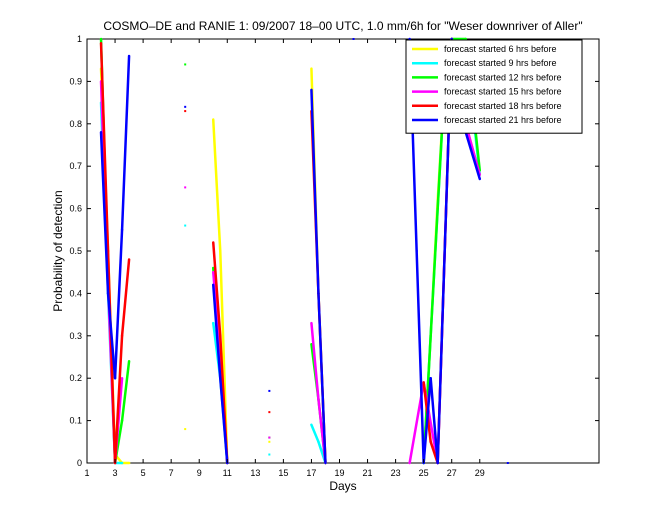 This screenshot has height=520, width=660. Describe the element at coordinates (342, 486) in the screenshot. I see `x-axis-title: Days` at that location.